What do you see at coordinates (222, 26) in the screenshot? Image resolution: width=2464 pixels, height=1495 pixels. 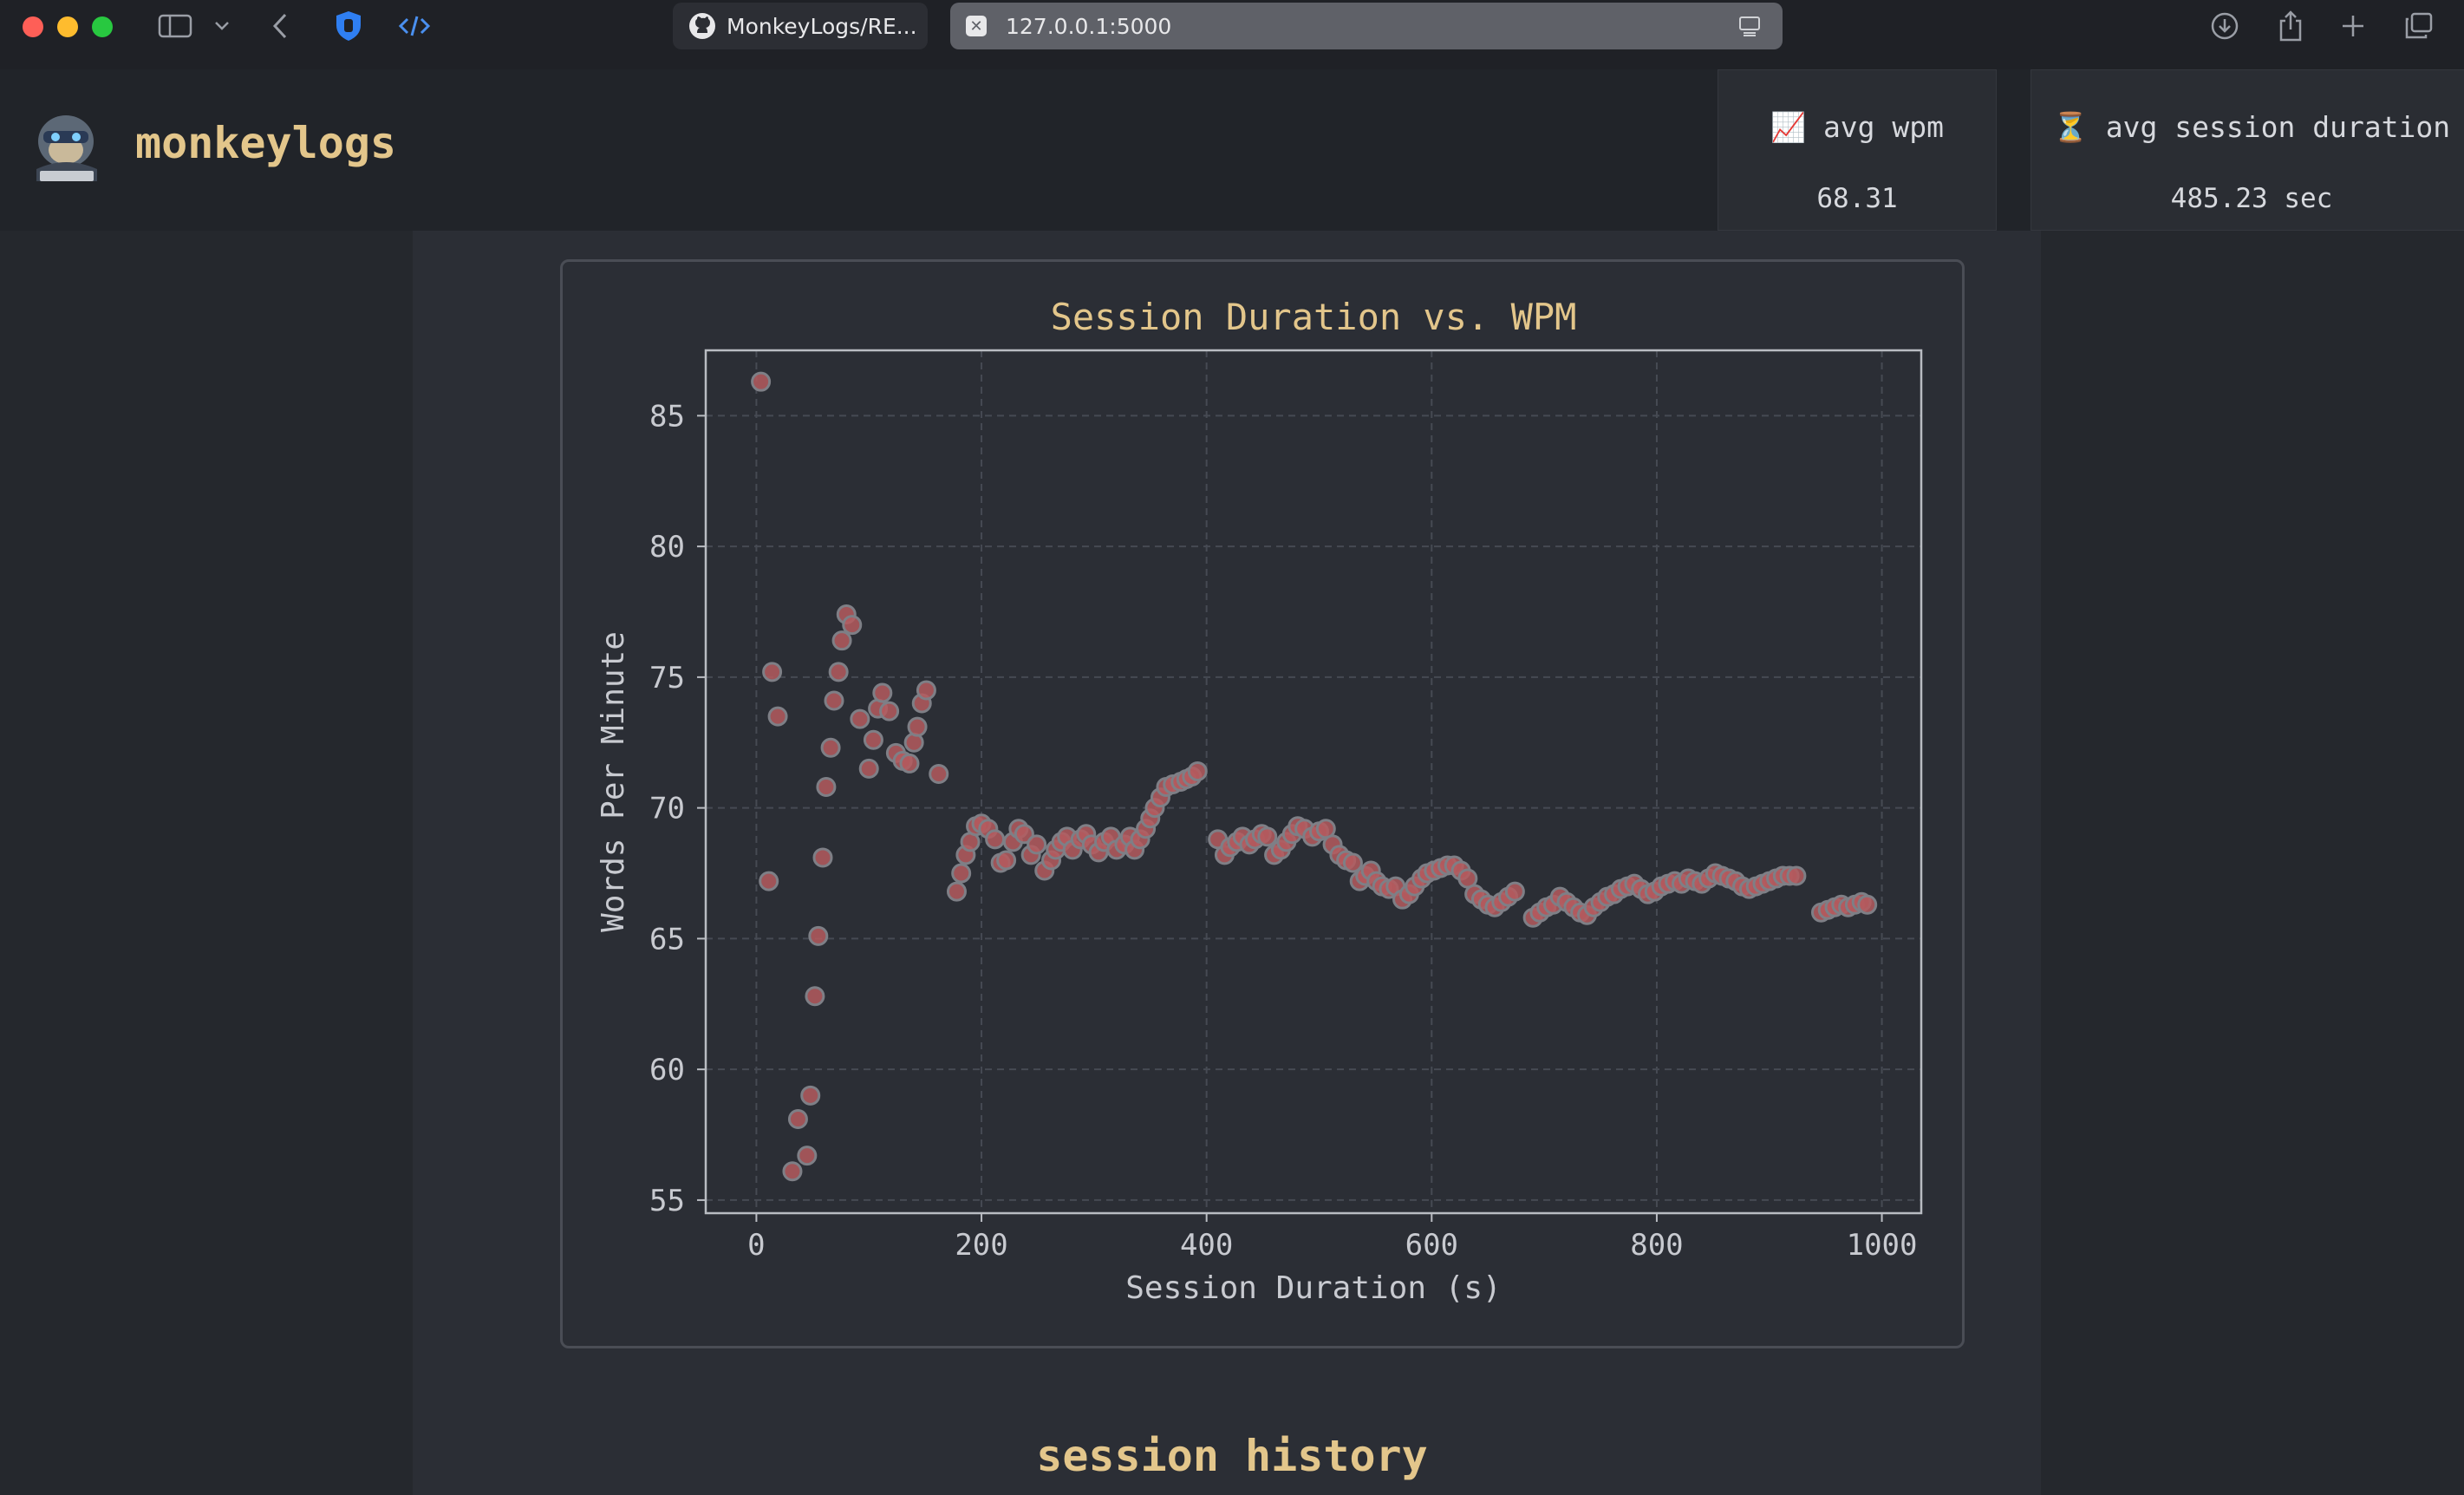 I see `chevron-down-icon` at bounding box center [222, 26].